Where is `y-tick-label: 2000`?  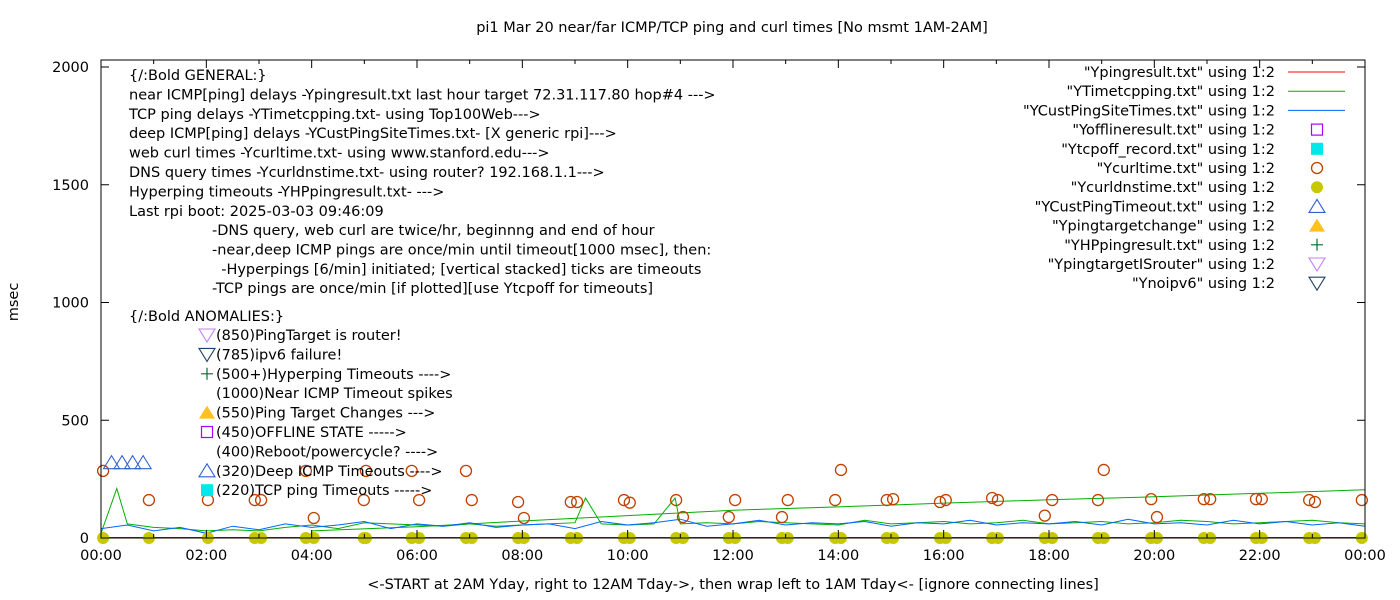
y-tick-label: 2000 is located at coordinates (70, 68).